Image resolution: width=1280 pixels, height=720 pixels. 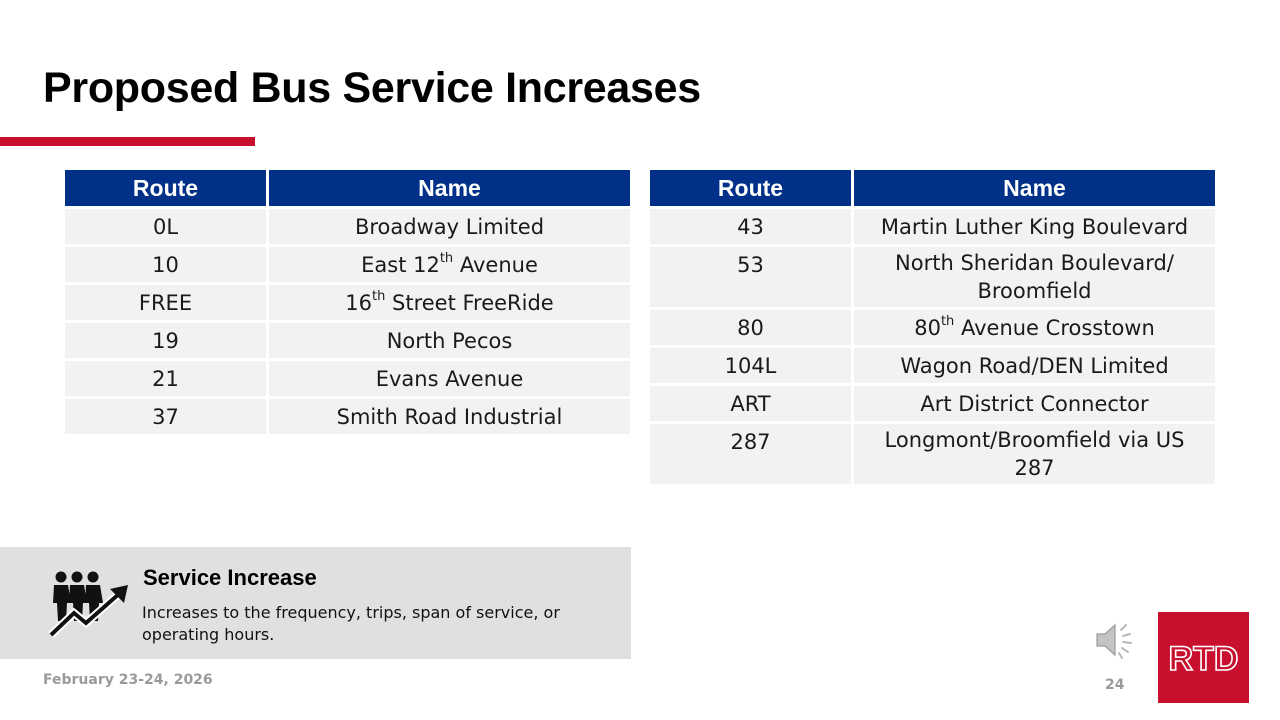 What do you see at coordinates (469, 302) in the screenshot?
I see `name-text-after: Street FreeRide` at bounding box center [469, 302].